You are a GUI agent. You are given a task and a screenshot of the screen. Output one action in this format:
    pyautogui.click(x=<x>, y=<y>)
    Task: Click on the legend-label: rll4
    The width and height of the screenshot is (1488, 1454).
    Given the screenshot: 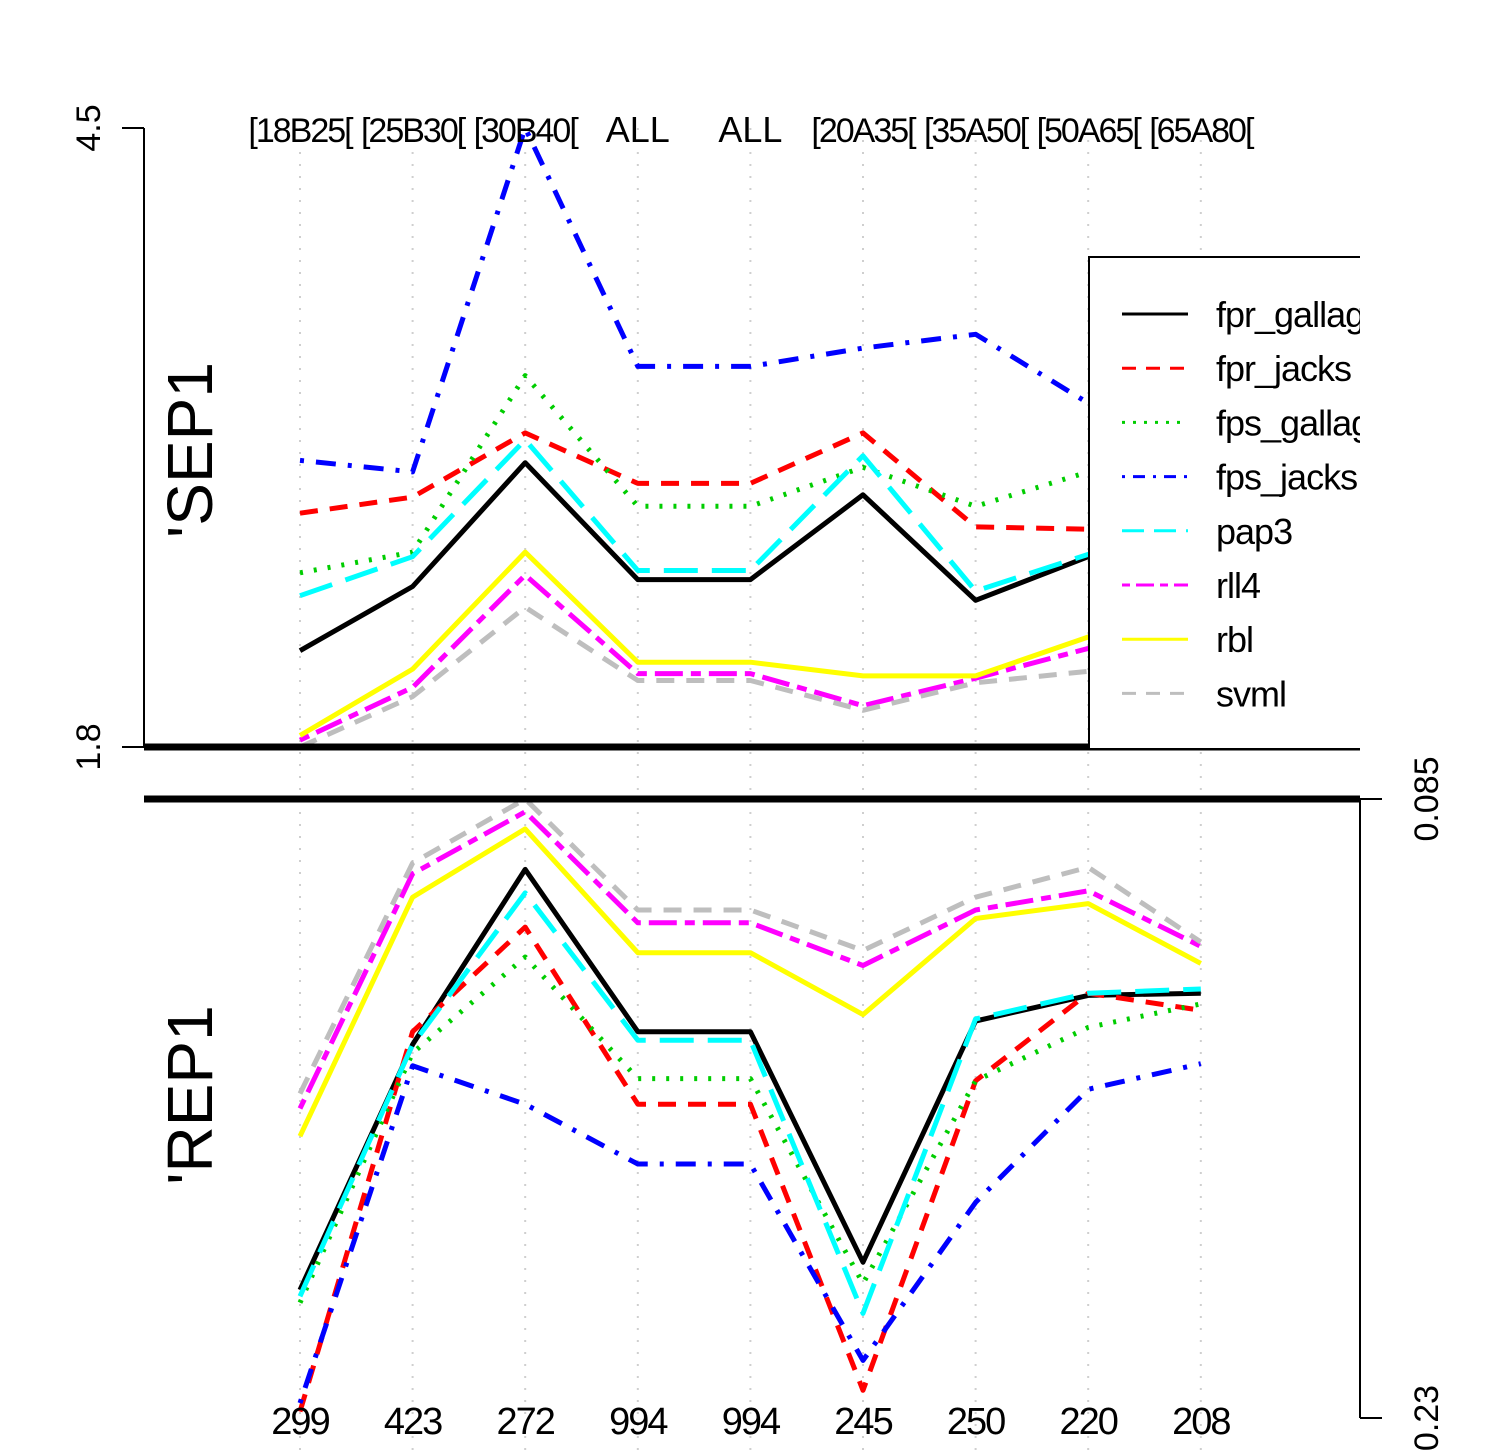 What is the action you would take?
    pyautogui.click(x=1238, y=585)
    